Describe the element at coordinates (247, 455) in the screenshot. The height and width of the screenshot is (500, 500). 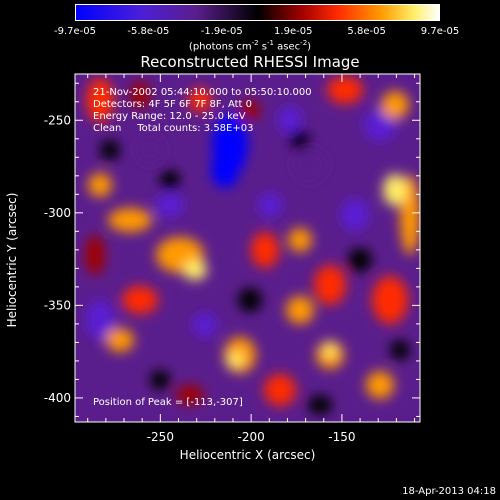
I see `x-axis-label: Heliocentric X (arcsec)` at that location.